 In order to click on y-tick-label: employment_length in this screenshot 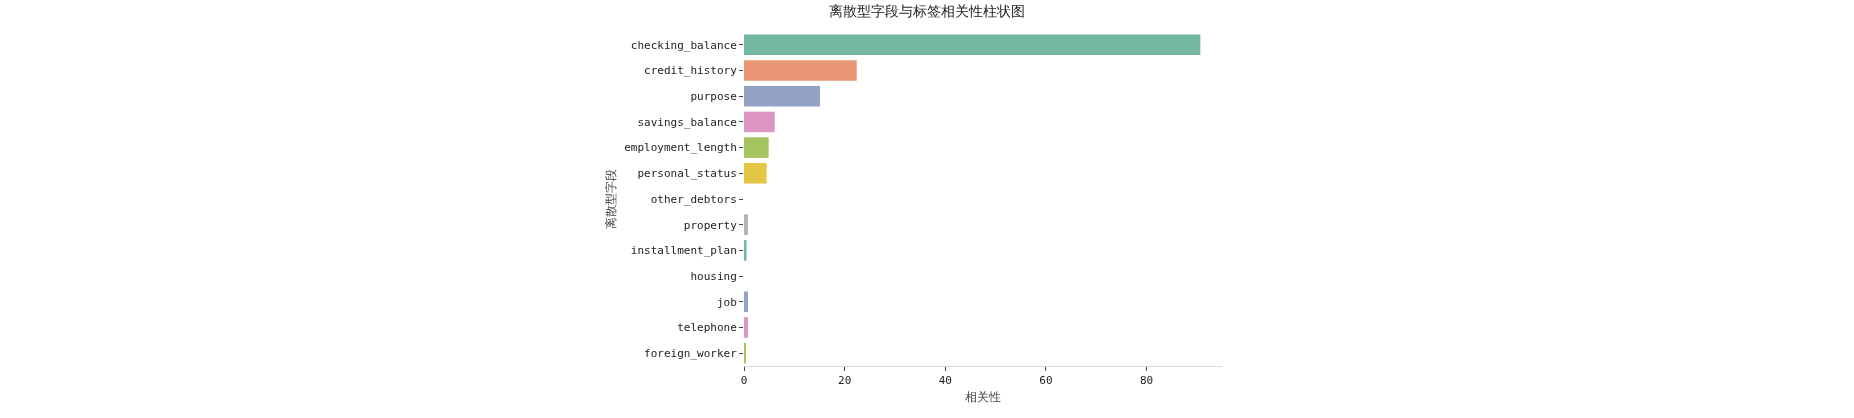, I will do `click(680, 148)`.